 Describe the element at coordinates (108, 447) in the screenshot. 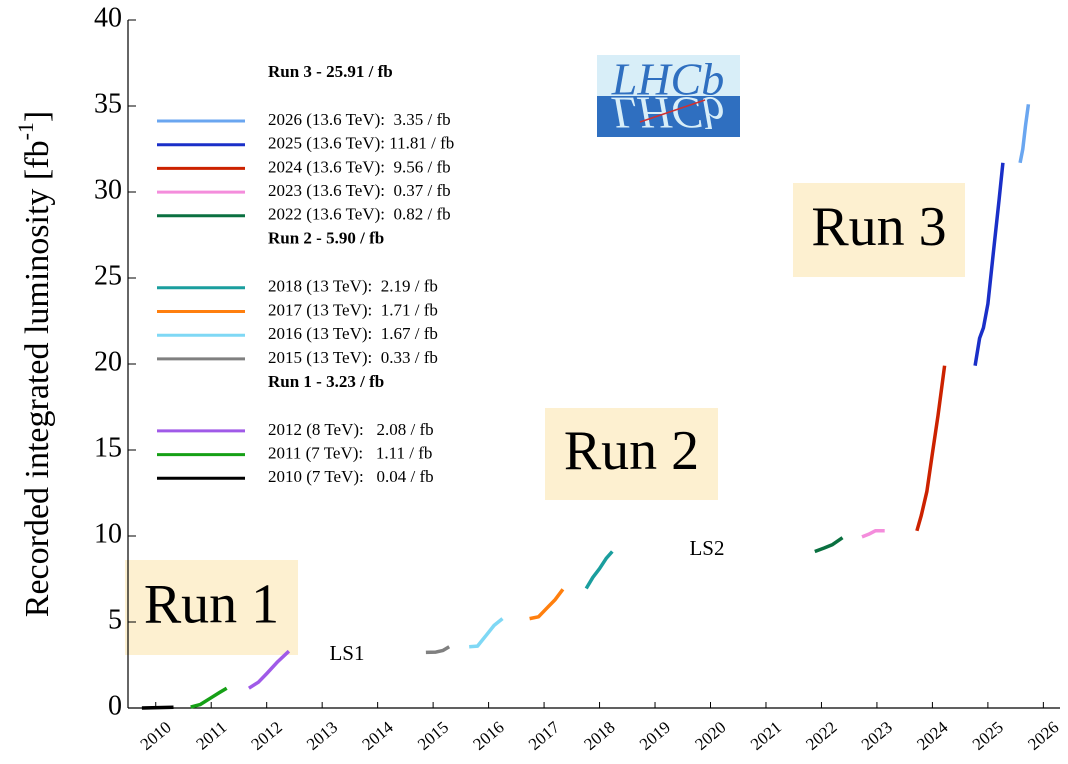

I see `y-tick-label: 15` at that location.